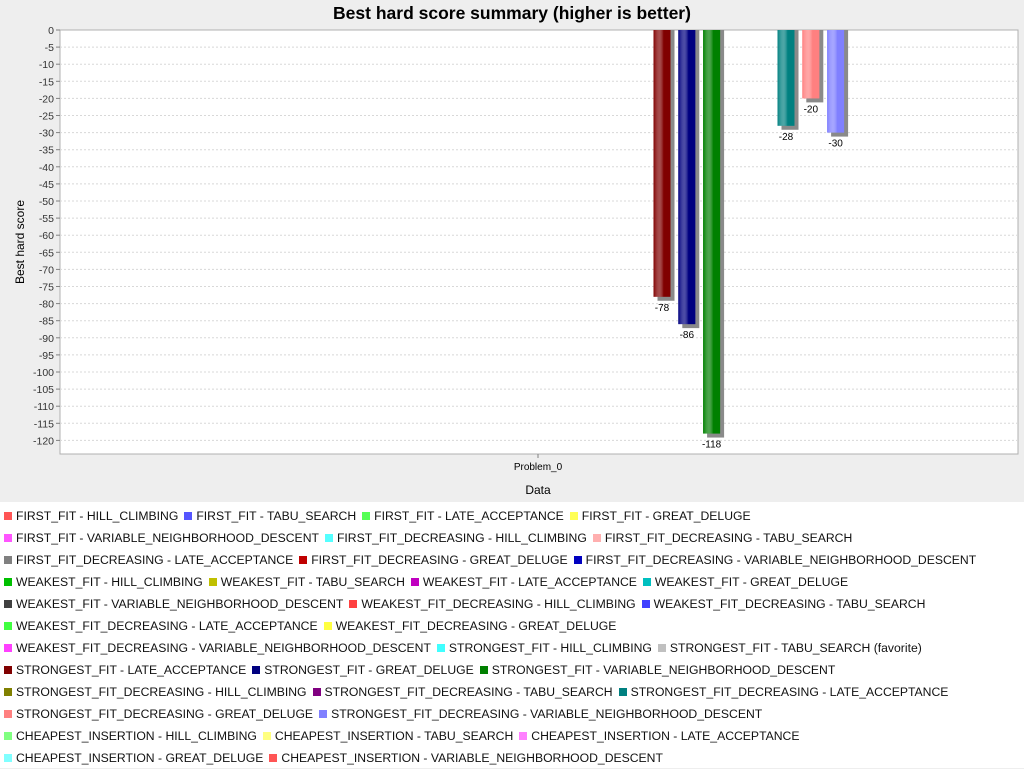 The image size is (1024, 769). What do you see at coordinates (131, 670) in the screenshot?
I see `legend-label: STRONGEST_FIT - LATE_ACCEPTANCE` at bounding box center [131, 670].